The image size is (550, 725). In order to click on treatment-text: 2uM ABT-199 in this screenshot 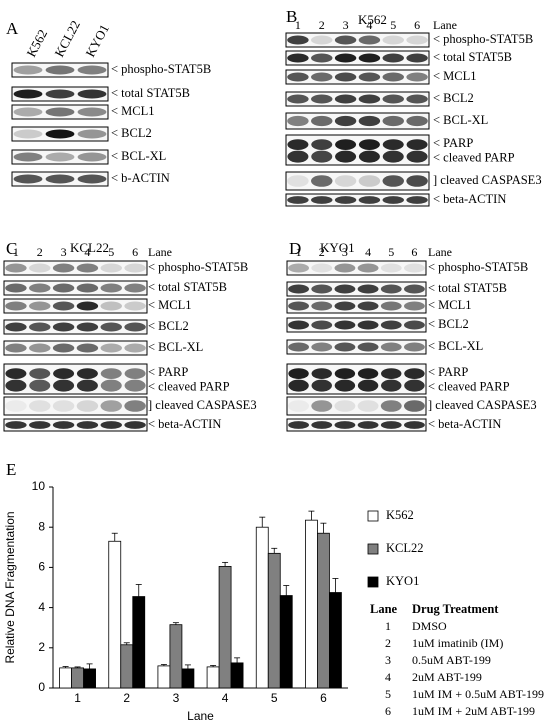, I will do `click(447, 677)`.